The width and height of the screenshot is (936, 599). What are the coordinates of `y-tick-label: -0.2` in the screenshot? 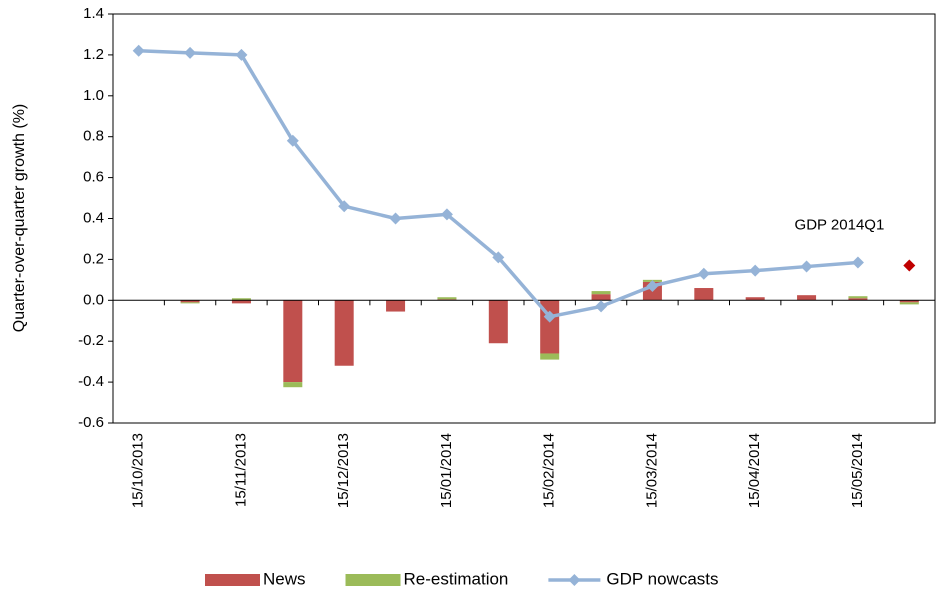 It's located at (91, 340).